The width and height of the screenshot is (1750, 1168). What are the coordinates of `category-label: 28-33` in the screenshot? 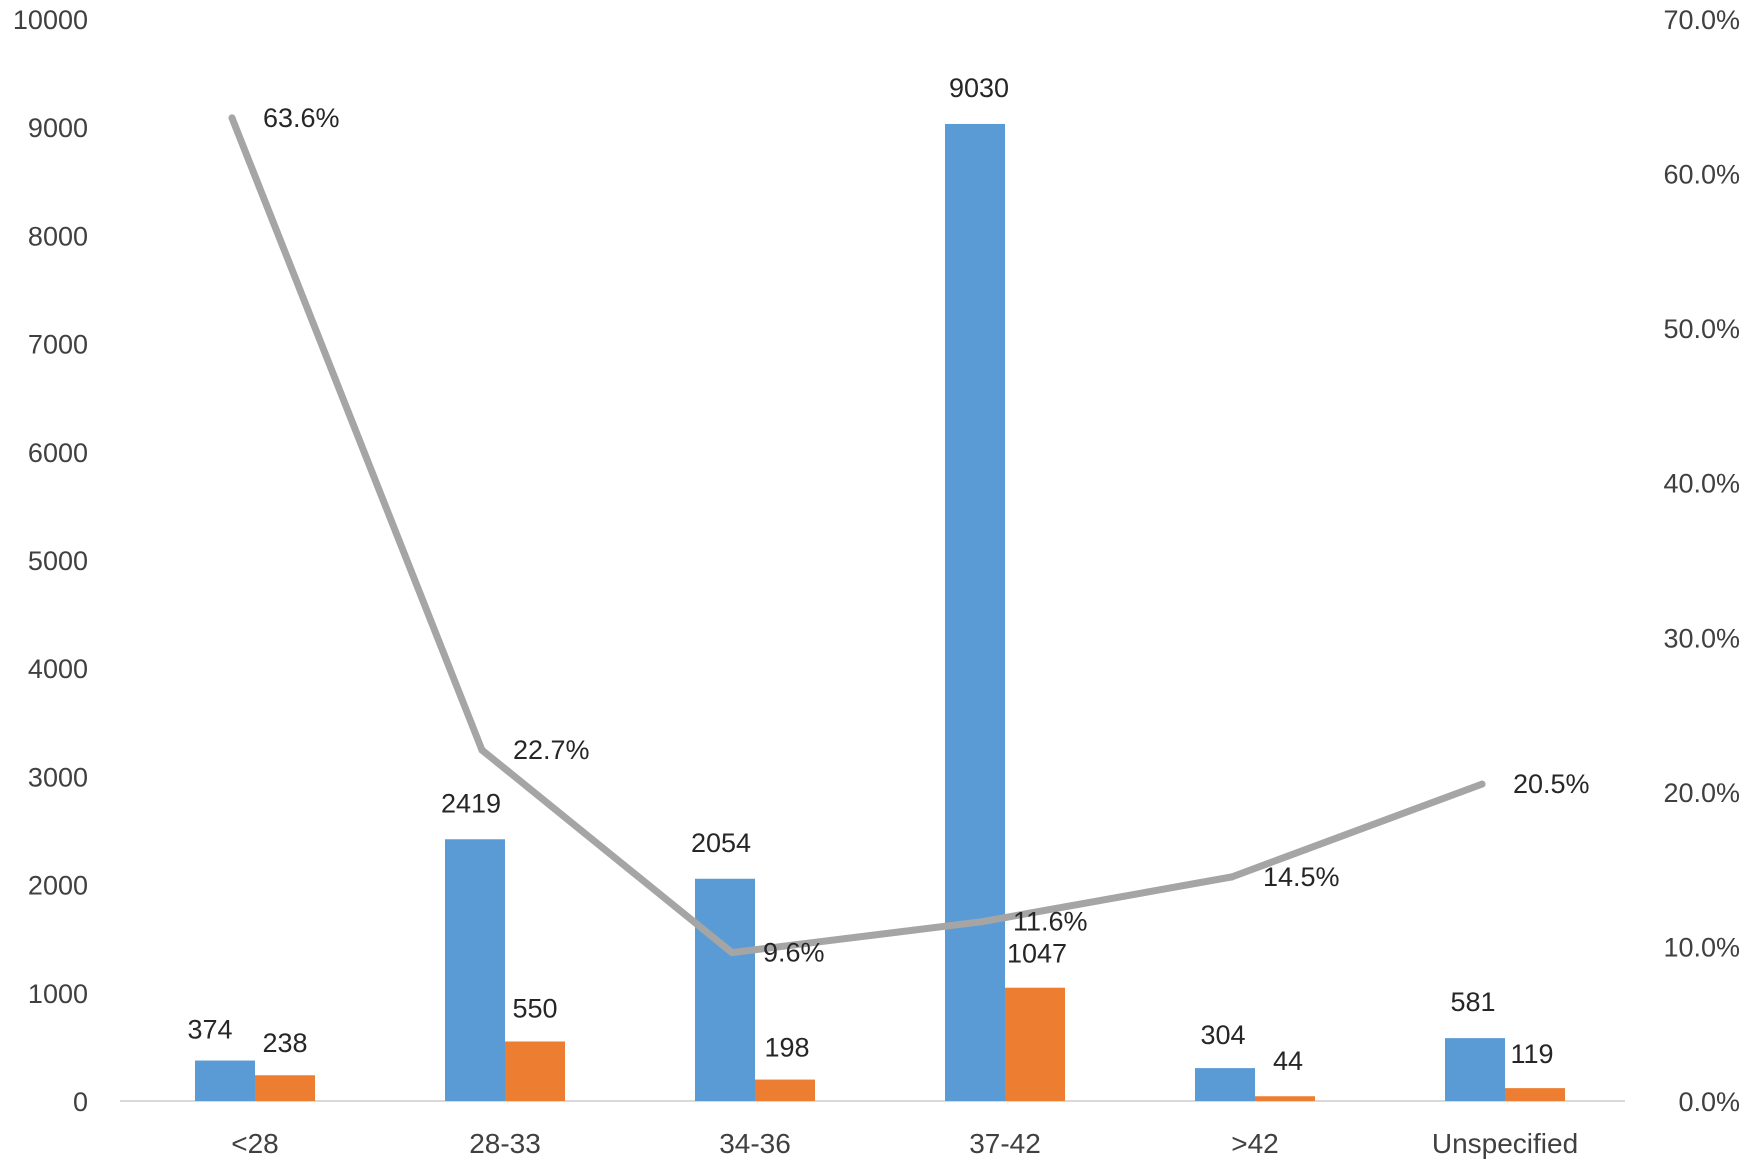 It's located at (505, 1143).